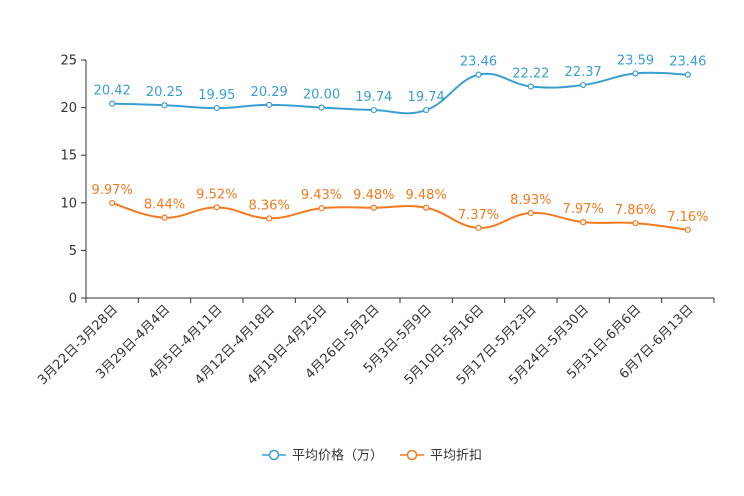 This screenshot has height=496, width=744. Describe the element at coordinates (216, 194) in the screenshot. I see `data-label: 9.52%` at that location.